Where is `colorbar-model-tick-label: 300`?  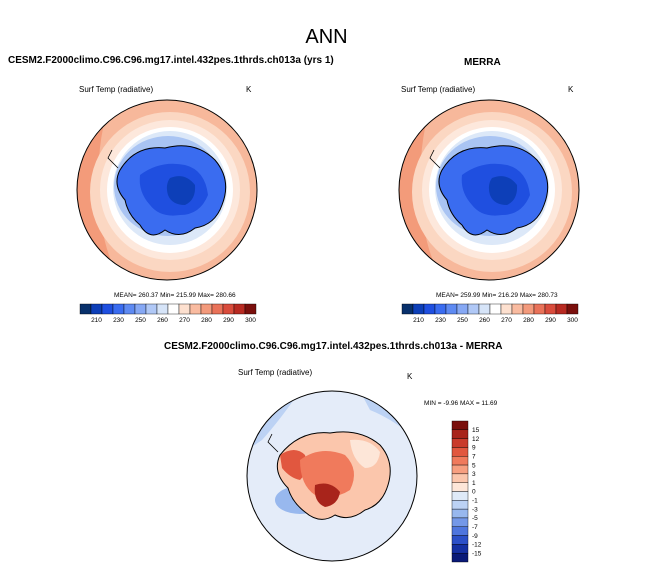
colorbar-model-tick-label: 300 is located at coordinates (250, 320).